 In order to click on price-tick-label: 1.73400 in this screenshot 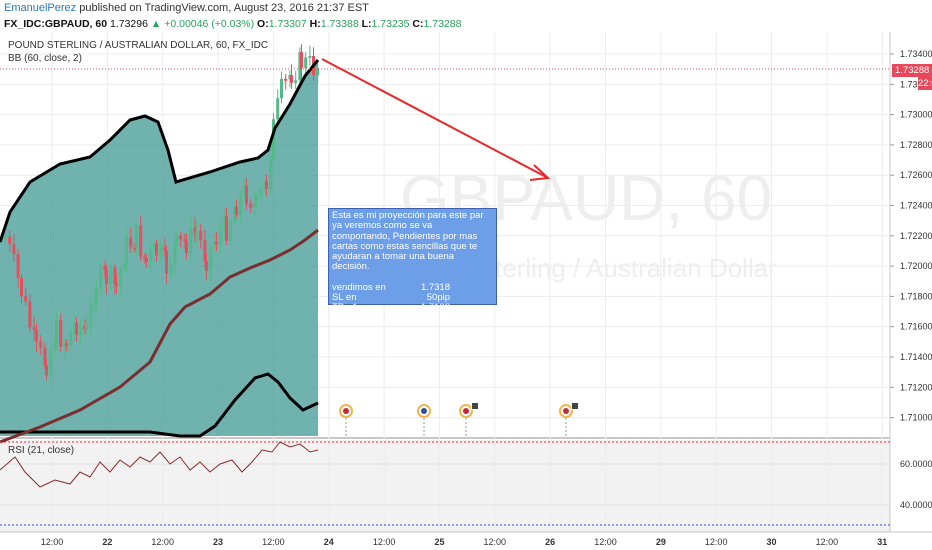, I will do `click(916, 54)`.